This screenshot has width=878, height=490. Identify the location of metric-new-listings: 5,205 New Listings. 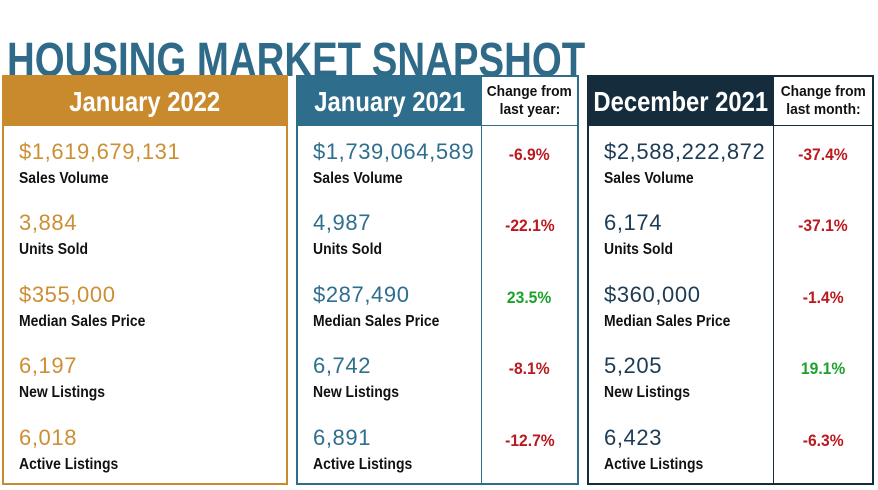
(681, 375).